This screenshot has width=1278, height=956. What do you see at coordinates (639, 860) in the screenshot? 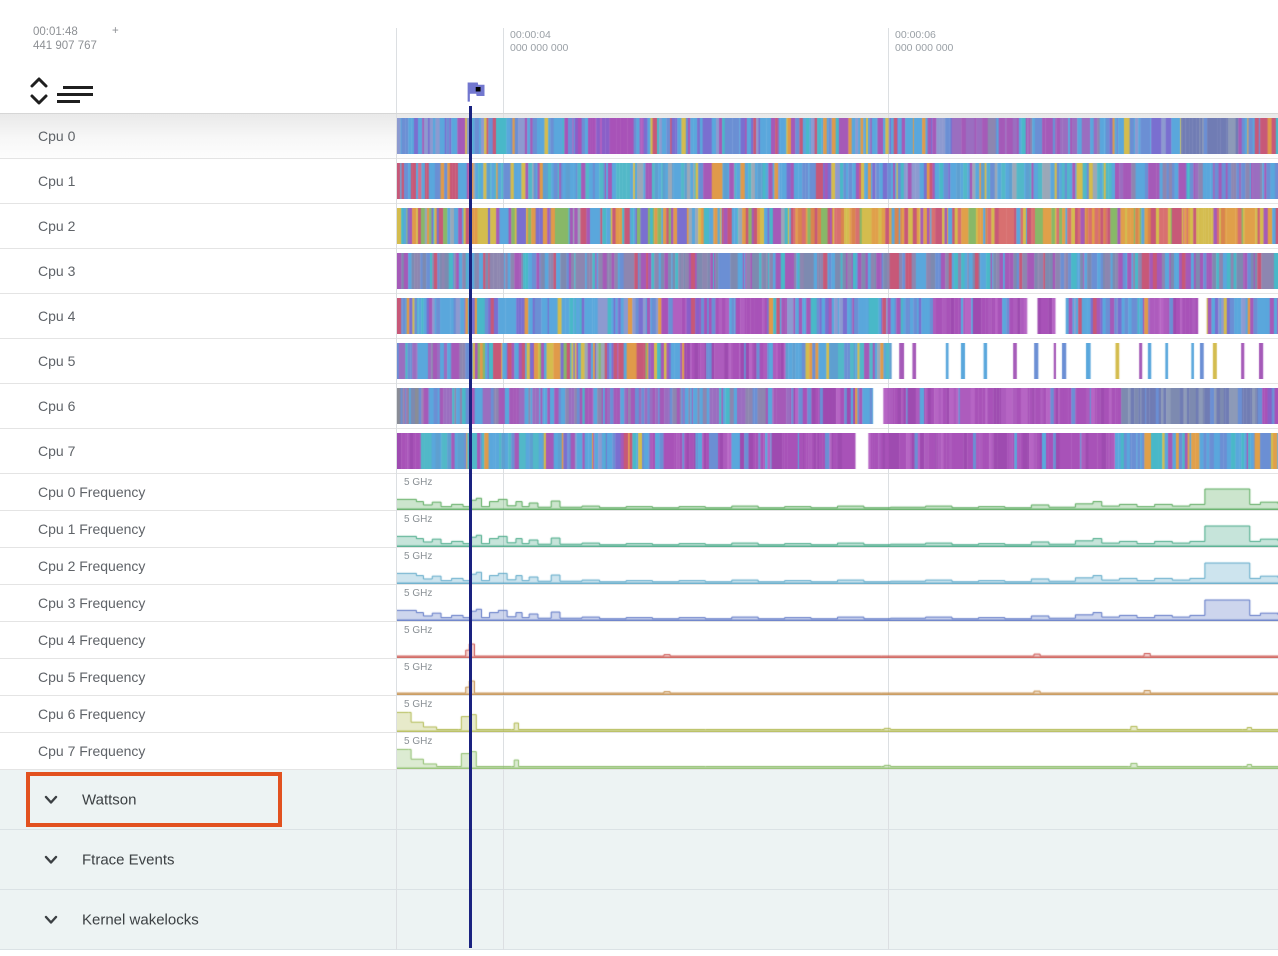
I see `section-row-ftrace-events: Ftrace Events` at bounding box center [639, 860].